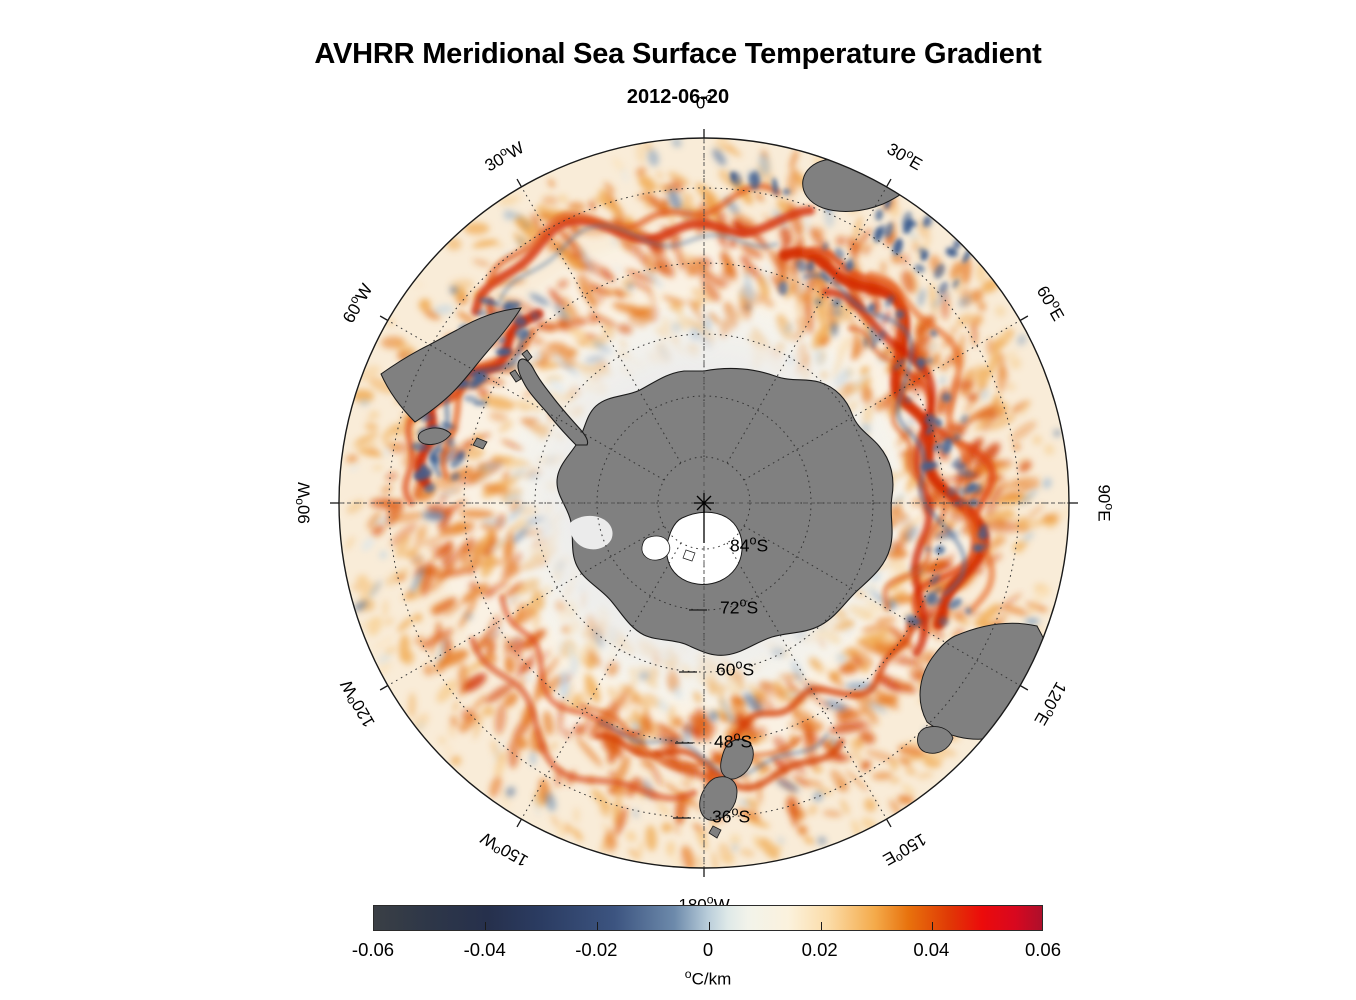  What do you see at coordinates (678, 97) in the screenshot?
I see `figure-subtitle: 2012-06-20` at bounding box center [678, 97].